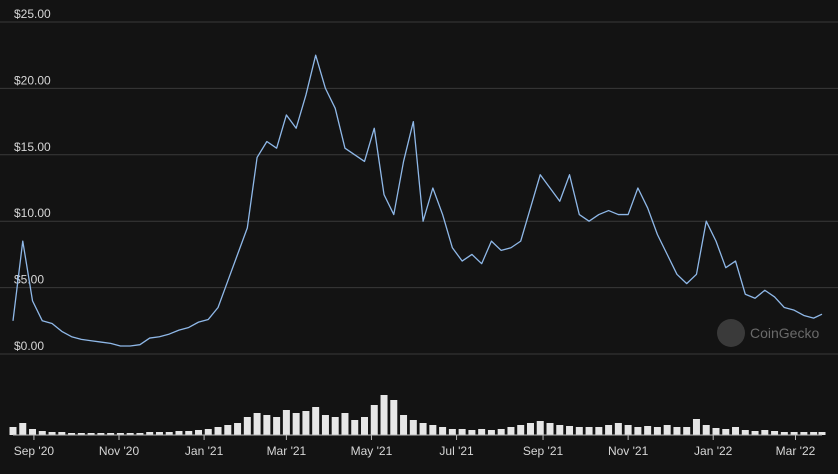 The width and height of the screenshot is (838, 474). Describe the element at coordinates (34, 451) in the screenshot. I see `x-tick-label: Sep '20` at that location.